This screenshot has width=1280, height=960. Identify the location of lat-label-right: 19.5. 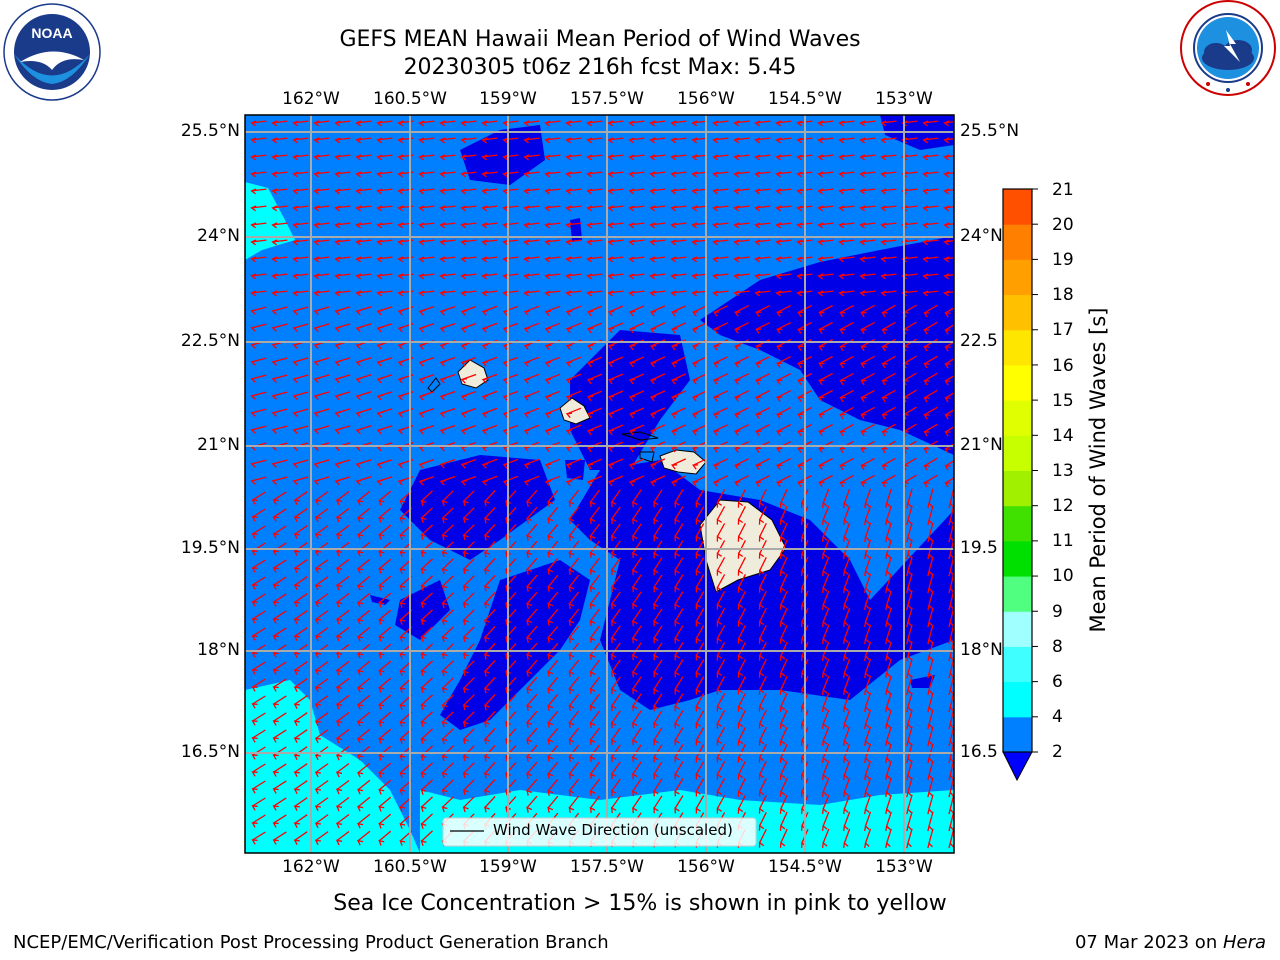
(979, 548).